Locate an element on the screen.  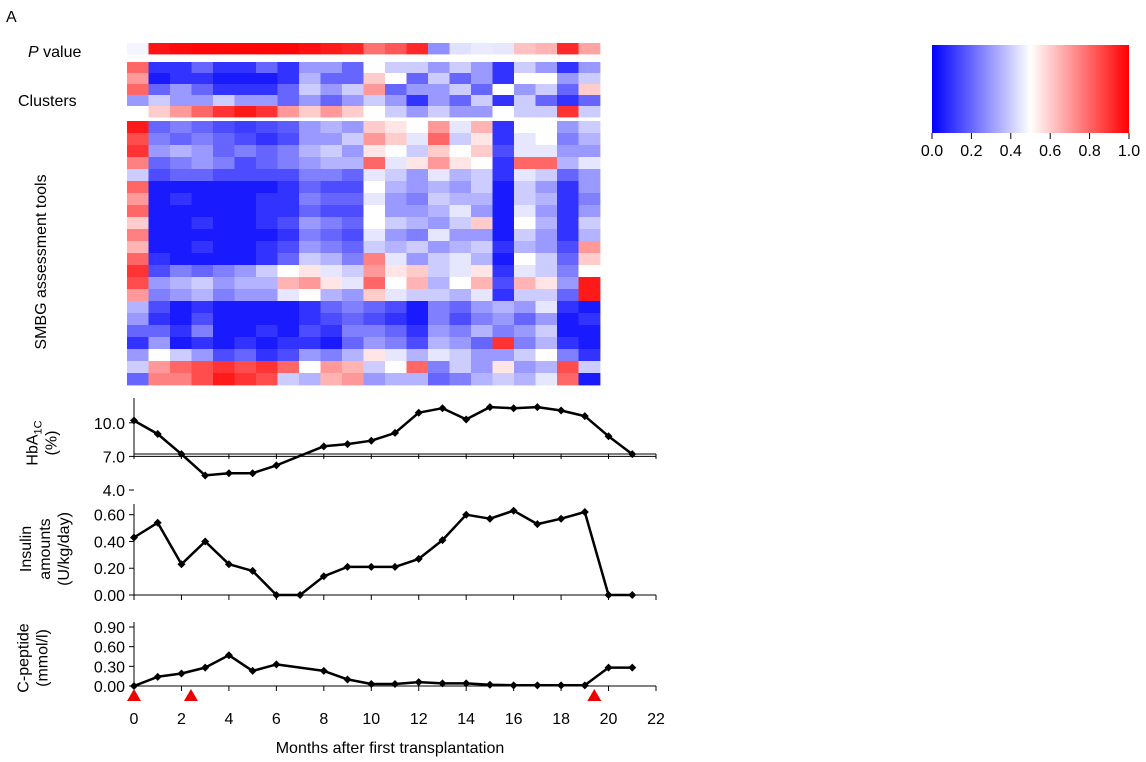
y-tick-label: 0.60 is located at coordinates (109, 648).